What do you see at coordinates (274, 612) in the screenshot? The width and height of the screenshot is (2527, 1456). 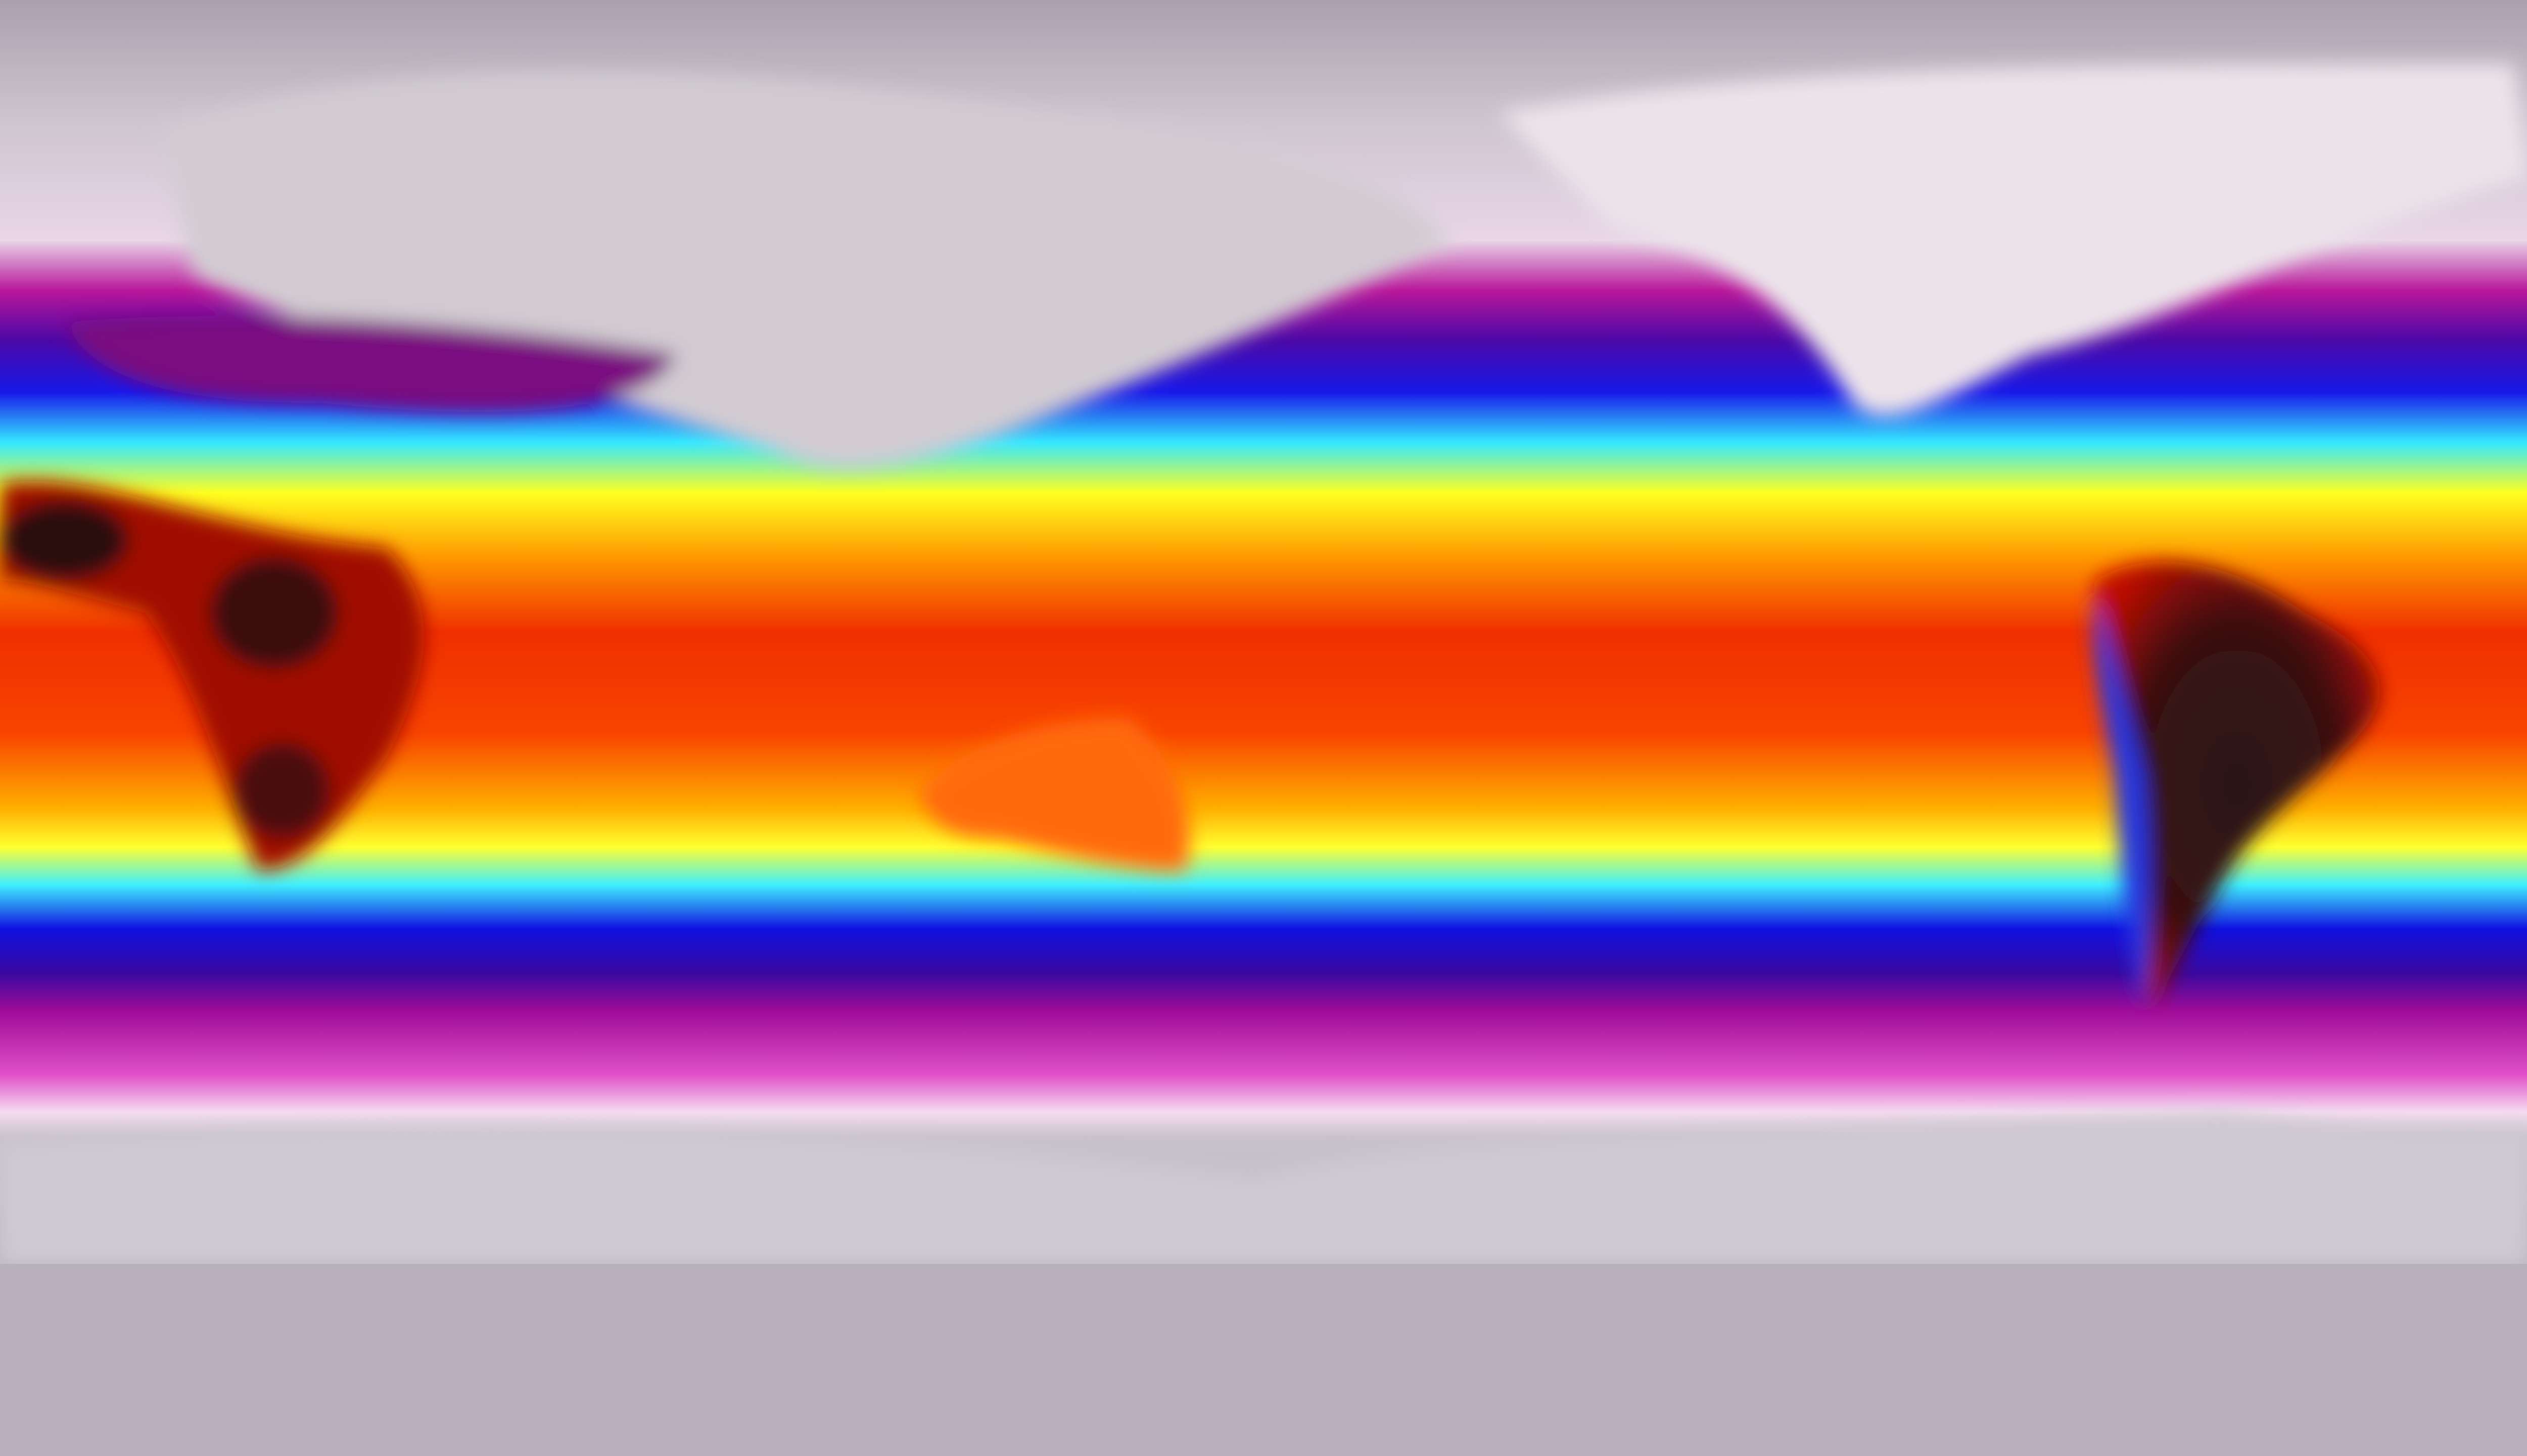 I see `central-africa-hot` at bounding box center [274, 612].